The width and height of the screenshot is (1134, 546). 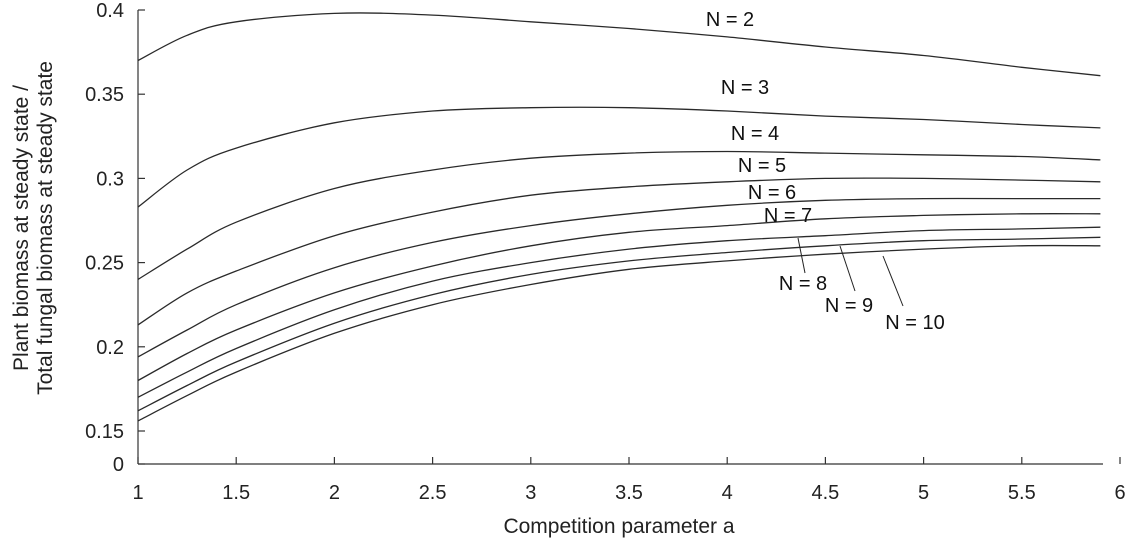 What do you see at coordinates (730, 20) in the screenshot?
I see `series-label-n2: N = 2` at bounding box center [730, 20].